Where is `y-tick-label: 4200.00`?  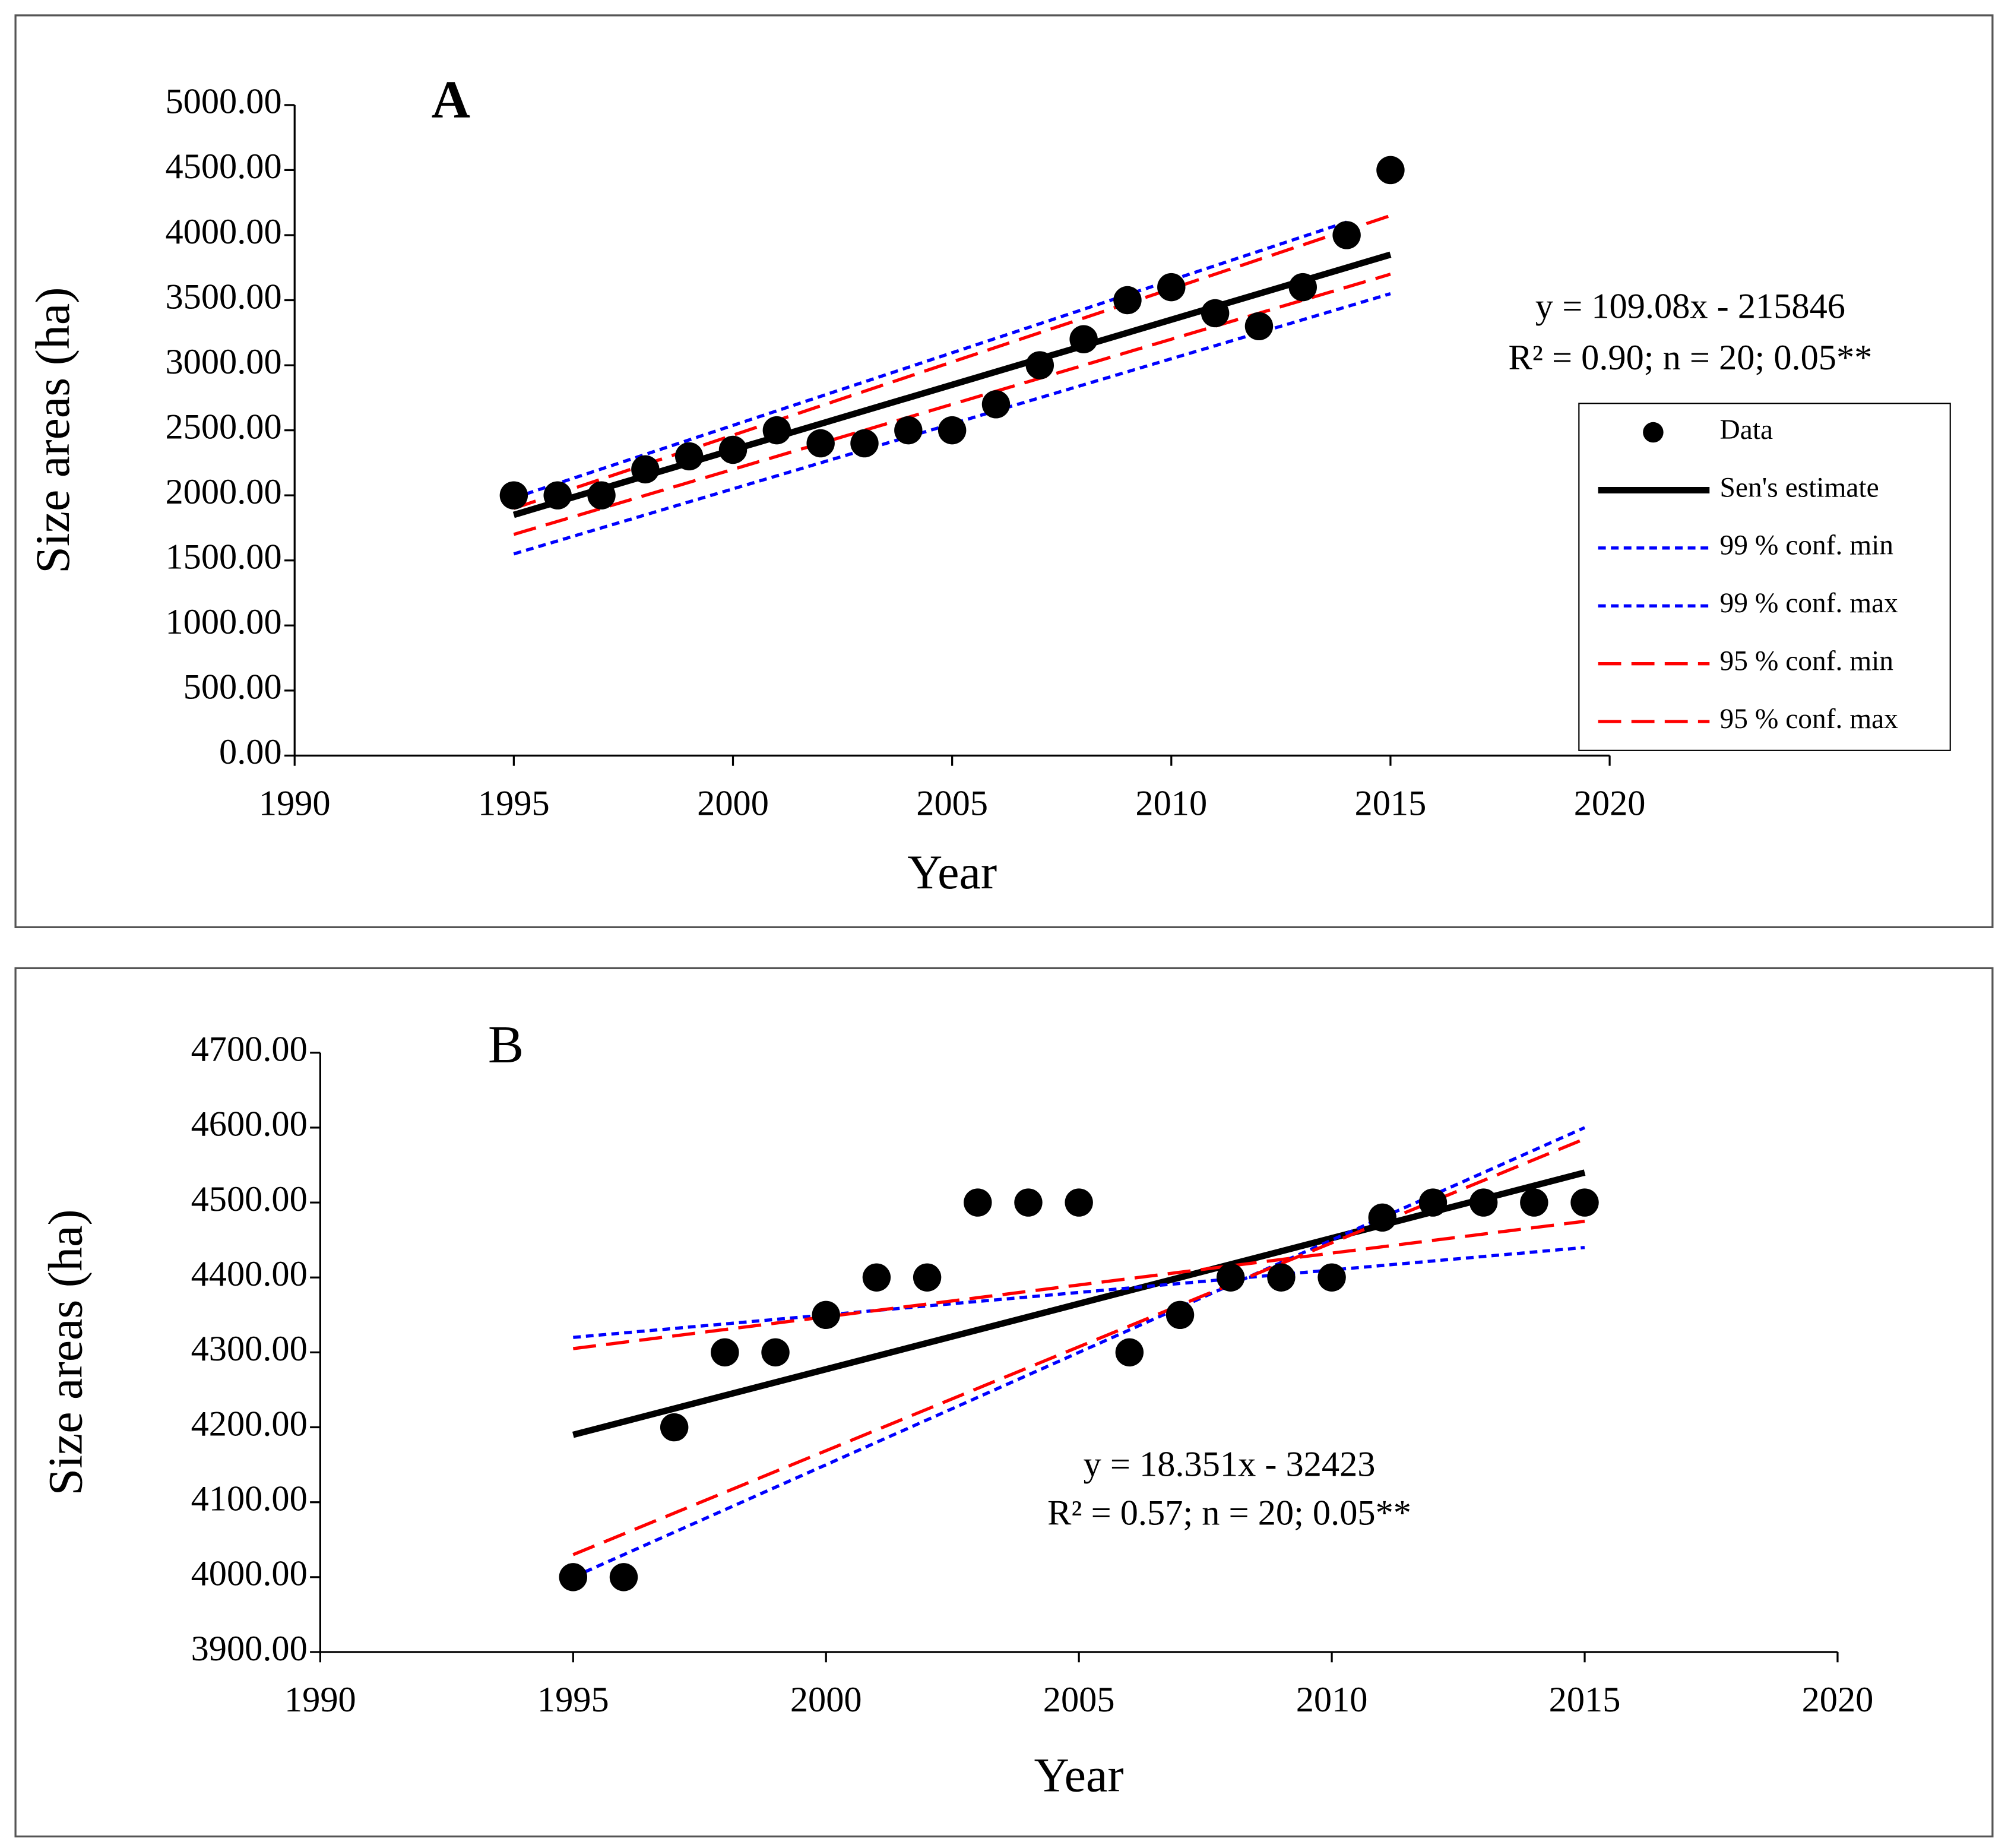
y-tick-label: 4200.00 is located at coordinates (250, 1424).